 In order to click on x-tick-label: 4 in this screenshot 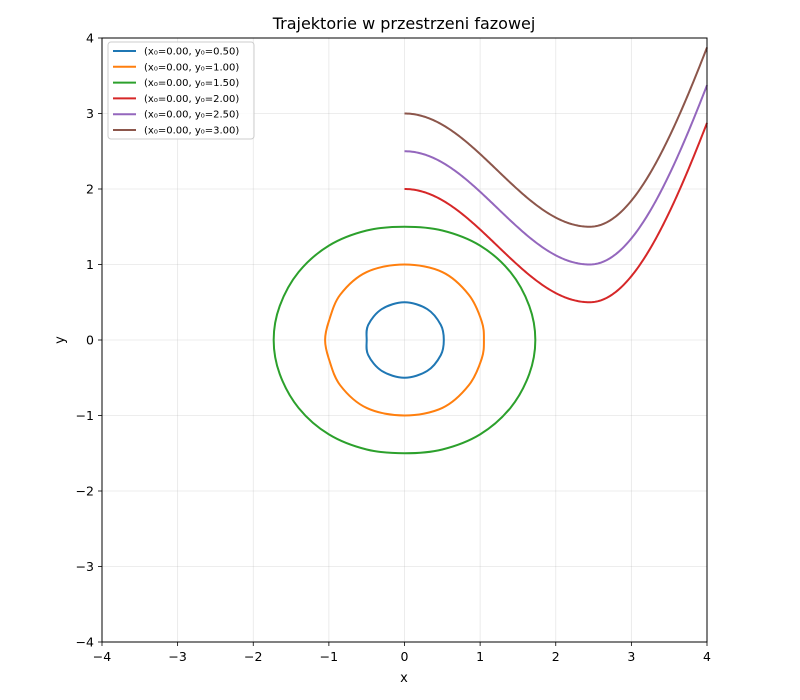, I will do `click(707, 656)`.